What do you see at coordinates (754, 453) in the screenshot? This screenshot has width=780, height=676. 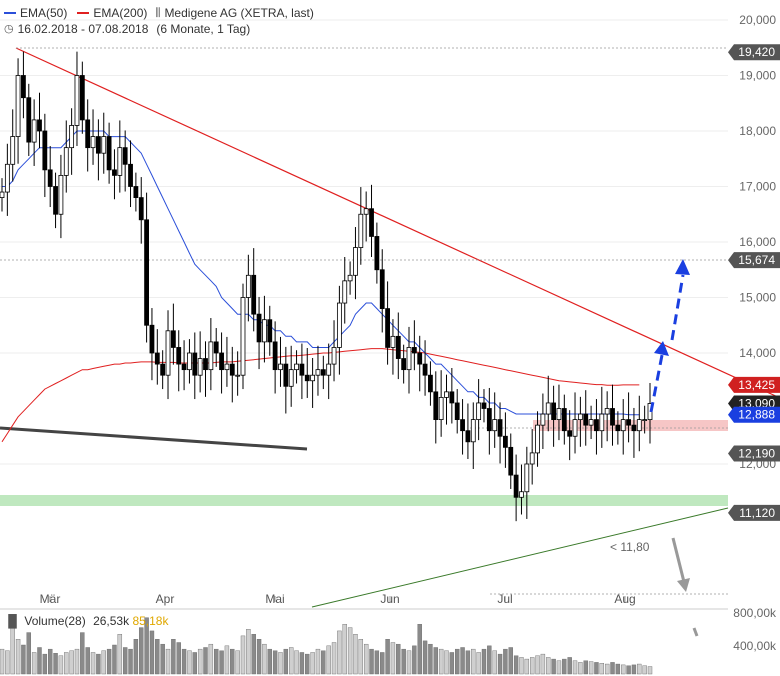 I see `price-tag: 12,190` at bounding box center [754, 453].